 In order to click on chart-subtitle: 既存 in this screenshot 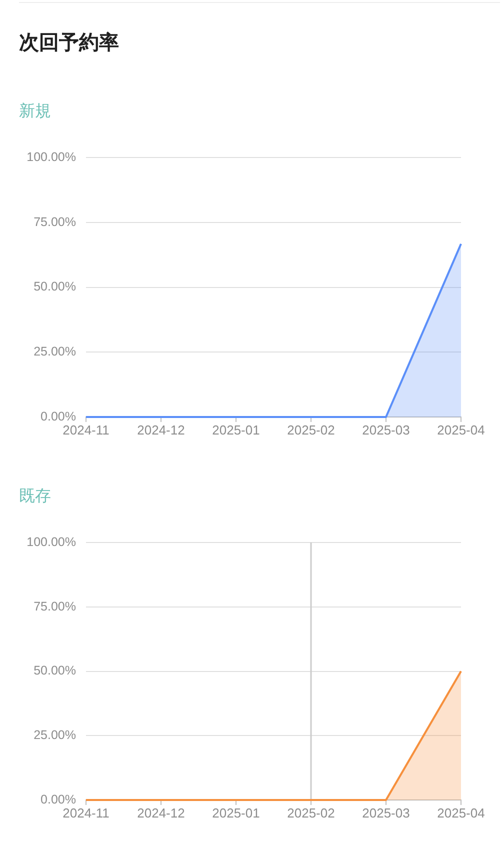, I will do `click(35, 496)`.